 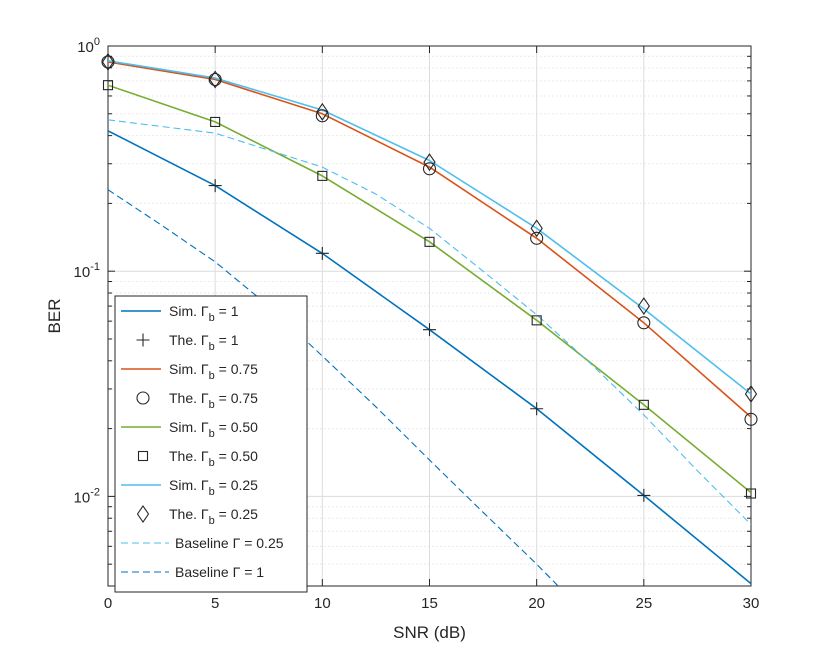 I want to click on x-tick-label: 15, so click(x=429, y=603).